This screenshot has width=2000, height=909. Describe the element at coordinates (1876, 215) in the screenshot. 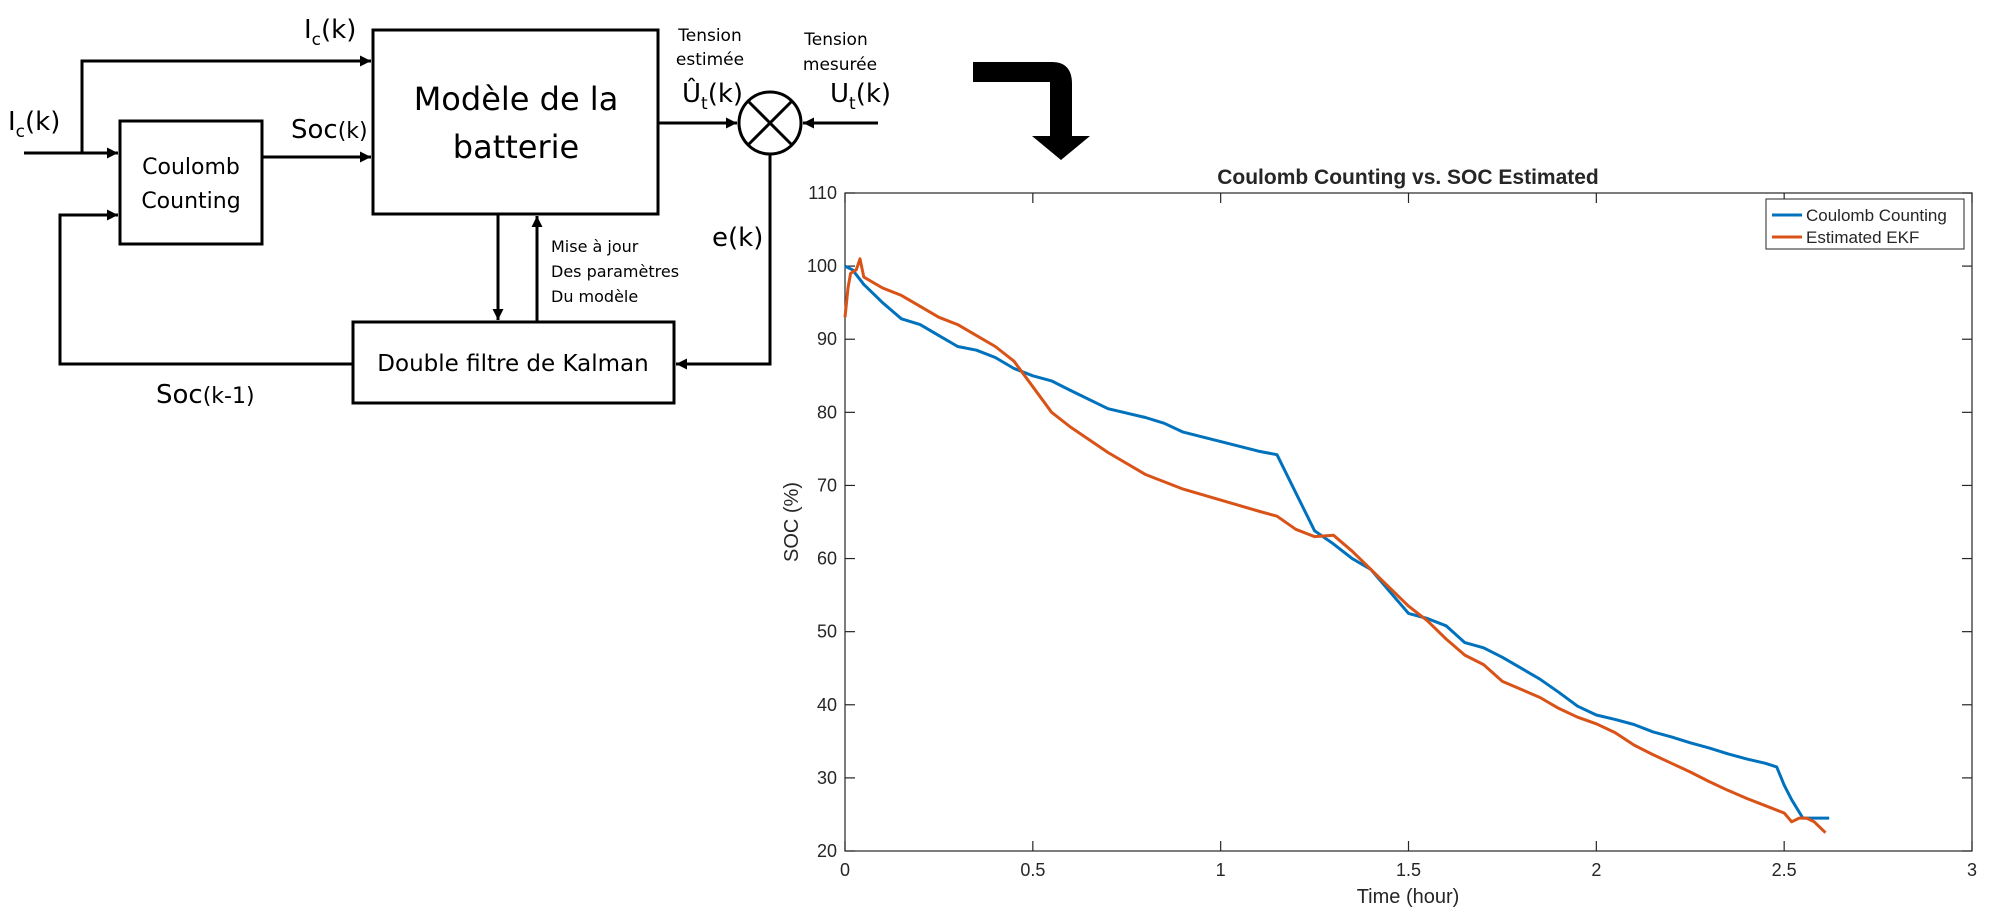

I see `legend-label-coulomb: Coulomb Counting` at that location.